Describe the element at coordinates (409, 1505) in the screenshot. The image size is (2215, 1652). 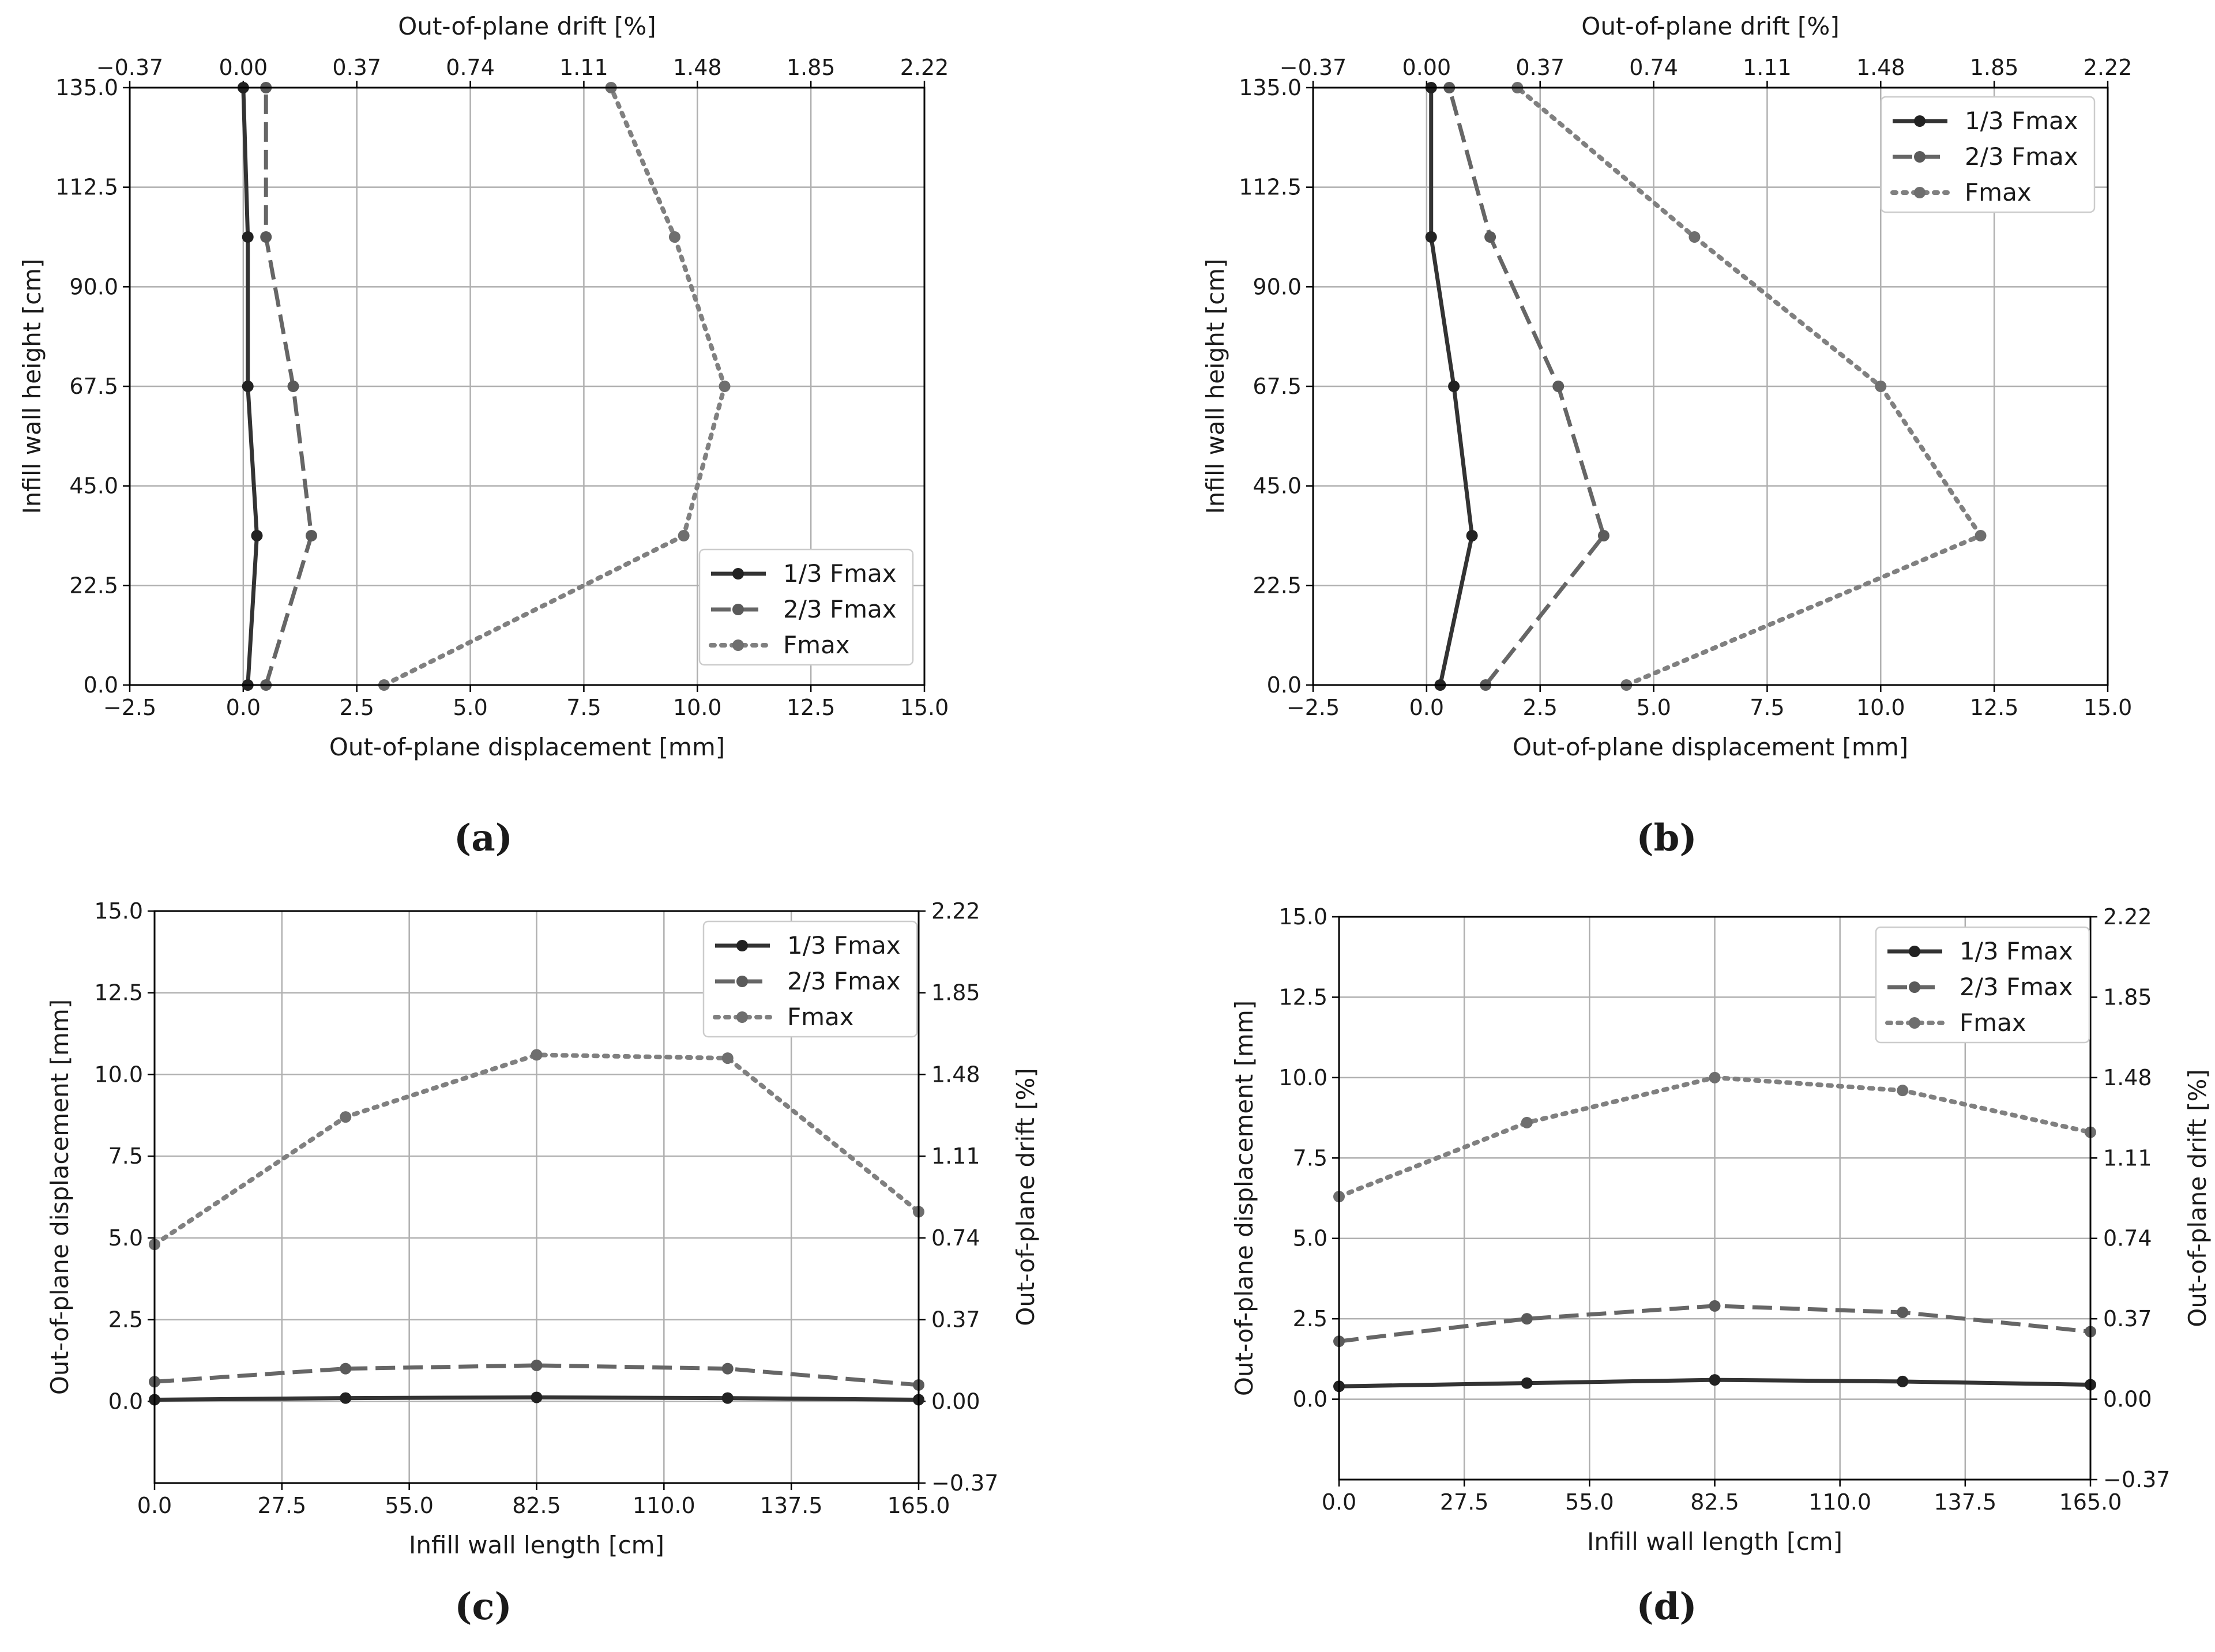
I see `x-tick-label: 55.0` at that location.